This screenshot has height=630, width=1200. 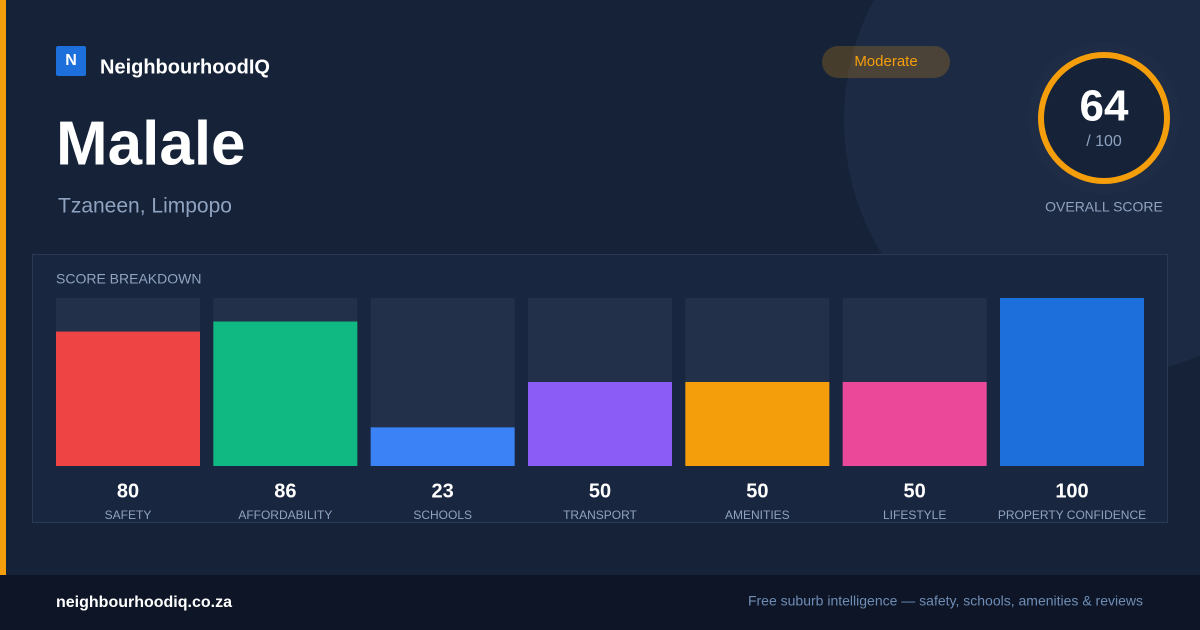 What do you see at coordinates (144, 602) in the screenshot?
I see `footer-site: neighbourhoodiq.co.za` at bounding box center [144, 602].